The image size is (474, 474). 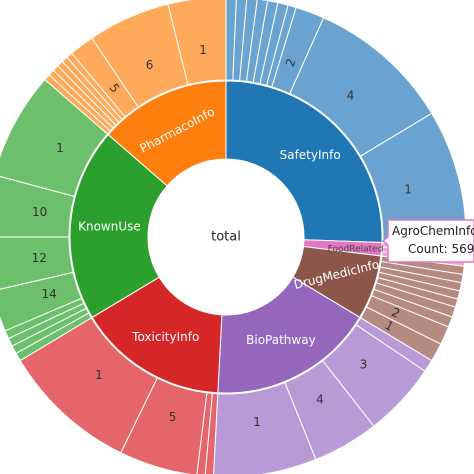 What do you see at coordinates (320, 399) in the screenshot?
I see `outer-label-biopathway-2: 4` at bounding box center [320, 399].